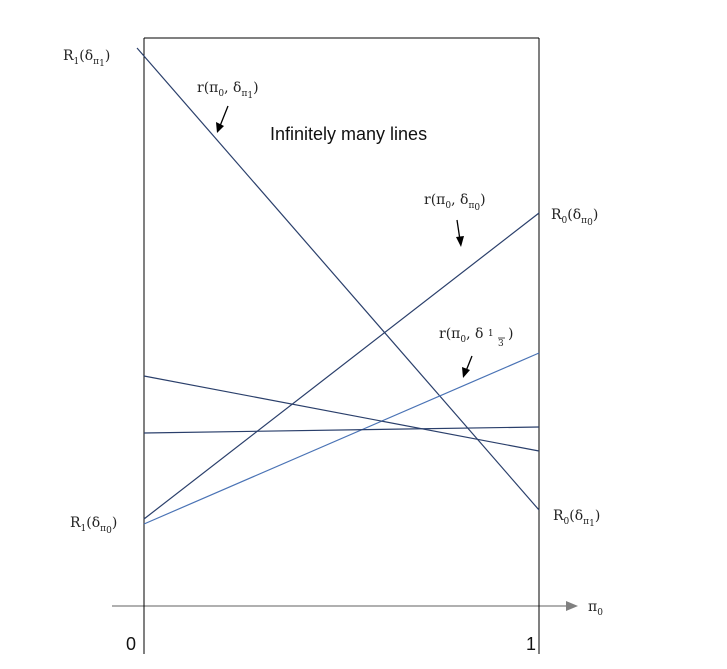  What do you see at coordinates (501, 344) in the screenshot?
I see `svg-text: 3` at bounding box center [501, 344].